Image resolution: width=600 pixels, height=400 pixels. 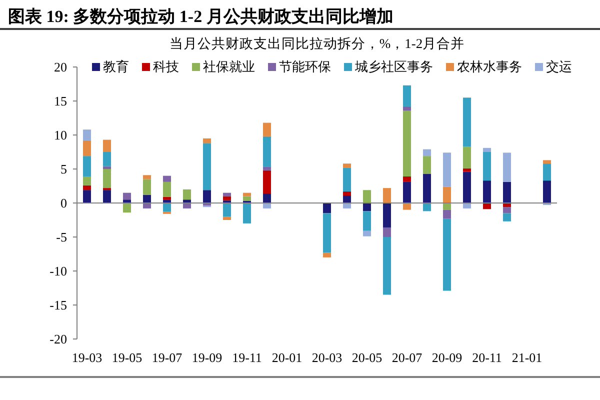 I want to click on y-tick-label: 15, so click(x=60, y=101).